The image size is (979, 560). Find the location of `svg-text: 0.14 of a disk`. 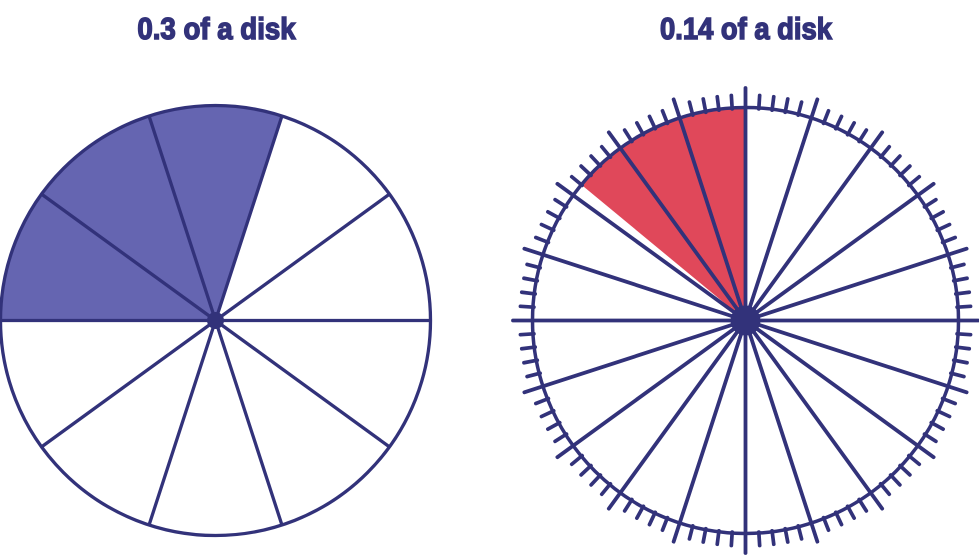

svg-text: 0.14 of a disk is located at coordinates (746, 28).